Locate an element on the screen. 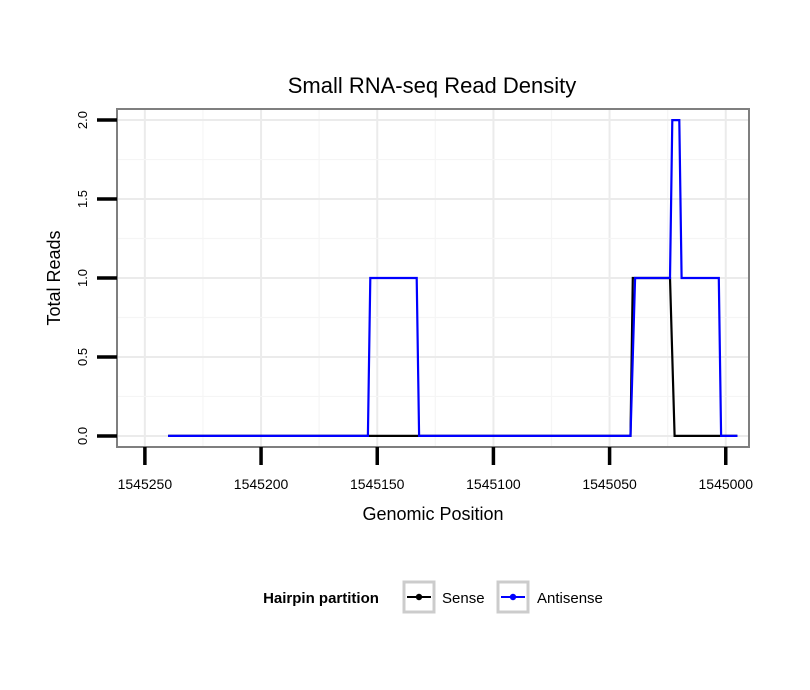 This screenshot has width=810, height=690. y-tick-label: 0.5 is located at coordinates (82, 357).